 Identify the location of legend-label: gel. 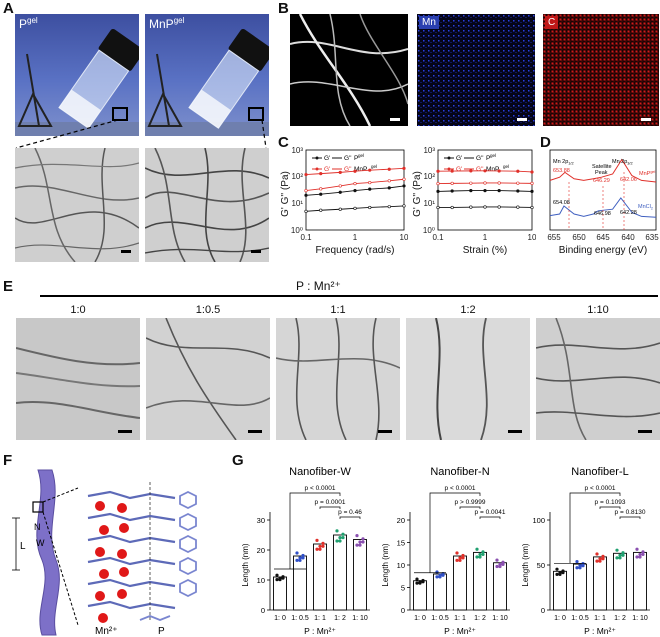
(361, 155).